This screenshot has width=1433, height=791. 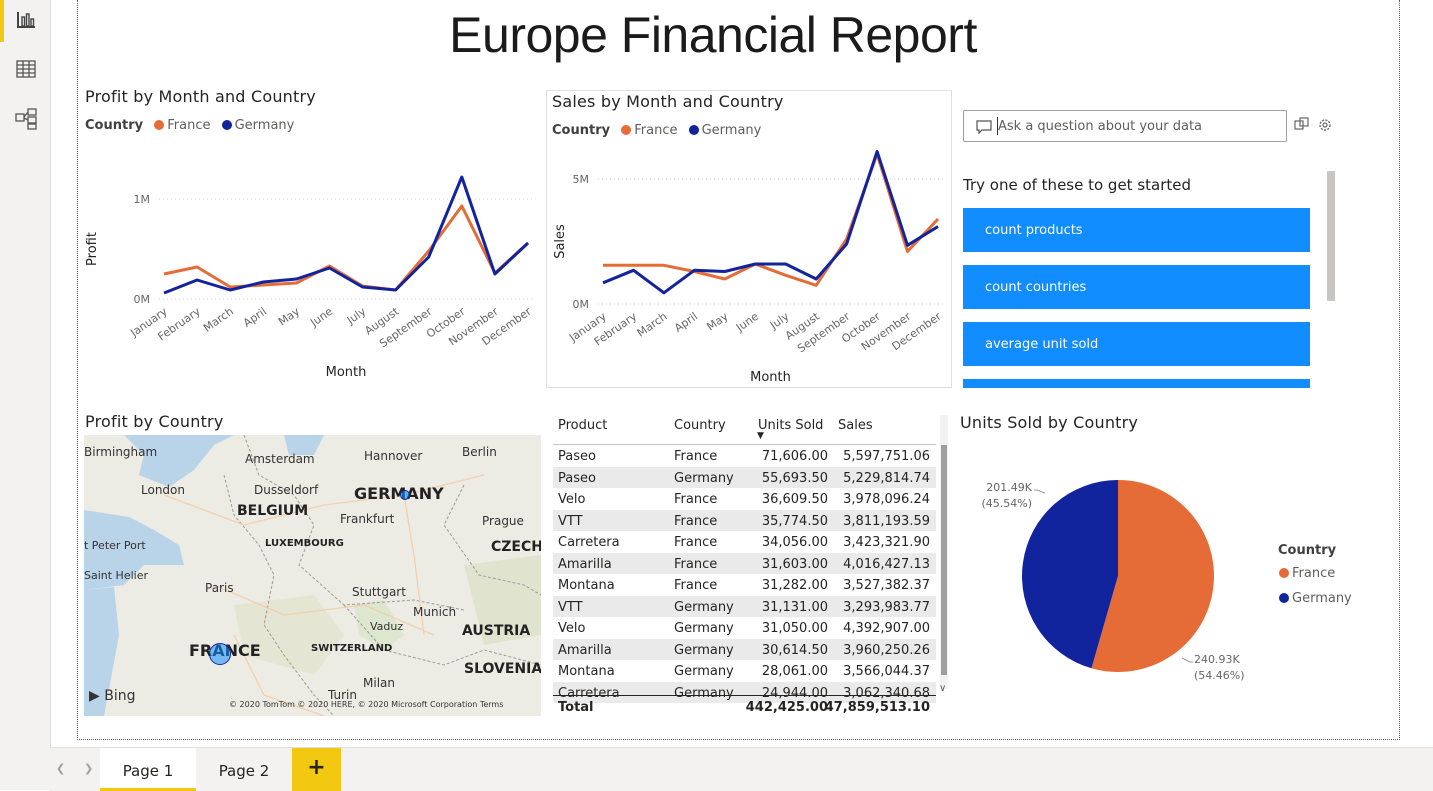 I want to click on cell-sales: 3,978,096.24, so click(x=886, y=499).